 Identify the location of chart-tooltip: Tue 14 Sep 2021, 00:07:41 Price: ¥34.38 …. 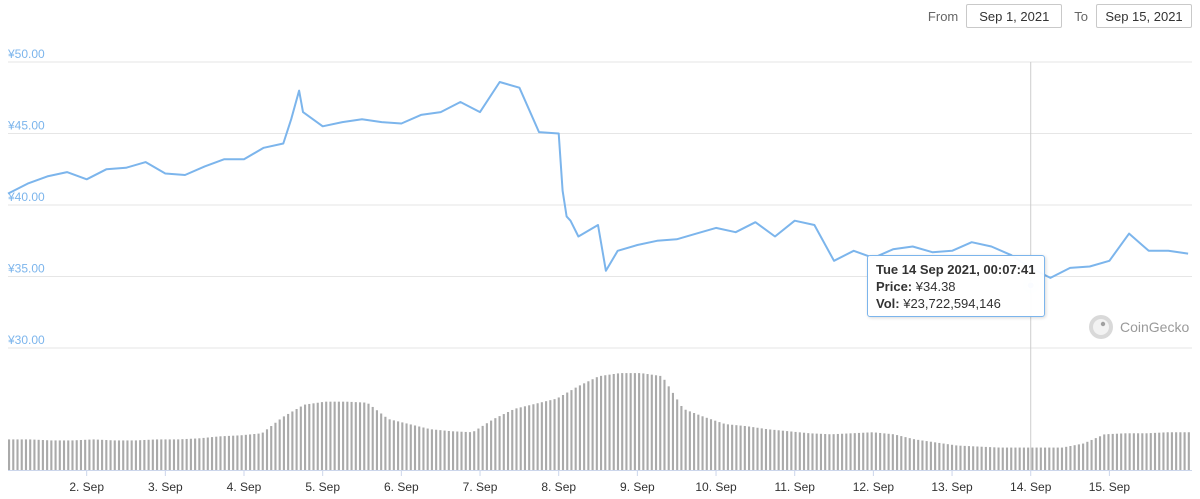
(956, 286).